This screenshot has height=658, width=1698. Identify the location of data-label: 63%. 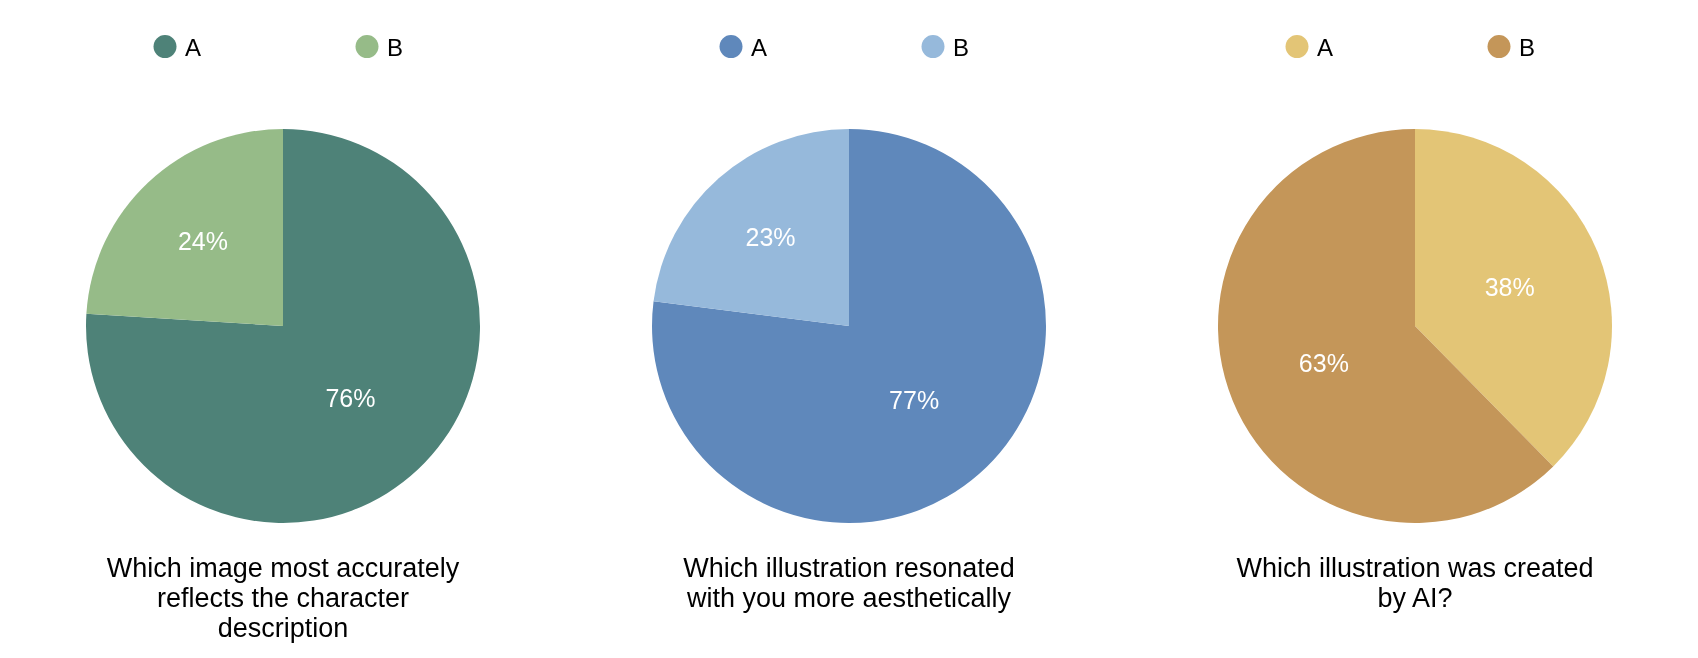
(1323, 363).